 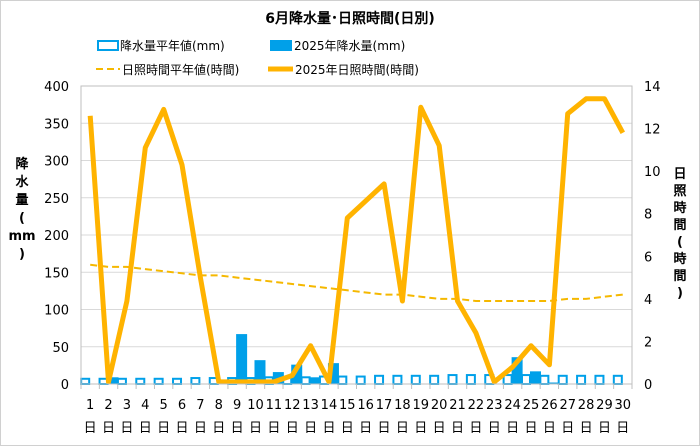 I want to click on y-right-tick-label: 10, so click(x=652, y=172).